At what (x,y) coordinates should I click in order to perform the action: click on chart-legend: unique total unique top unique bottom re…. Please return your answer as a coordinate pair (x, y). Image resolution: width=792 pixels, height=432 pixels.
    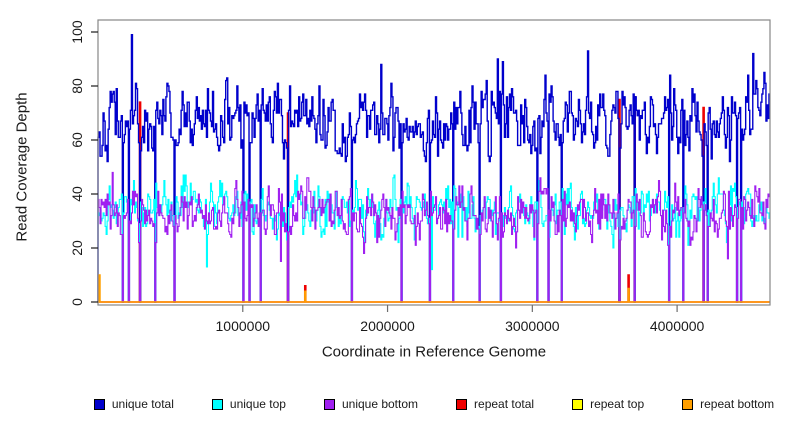
    Looking at the image, I should click on (433, 404).